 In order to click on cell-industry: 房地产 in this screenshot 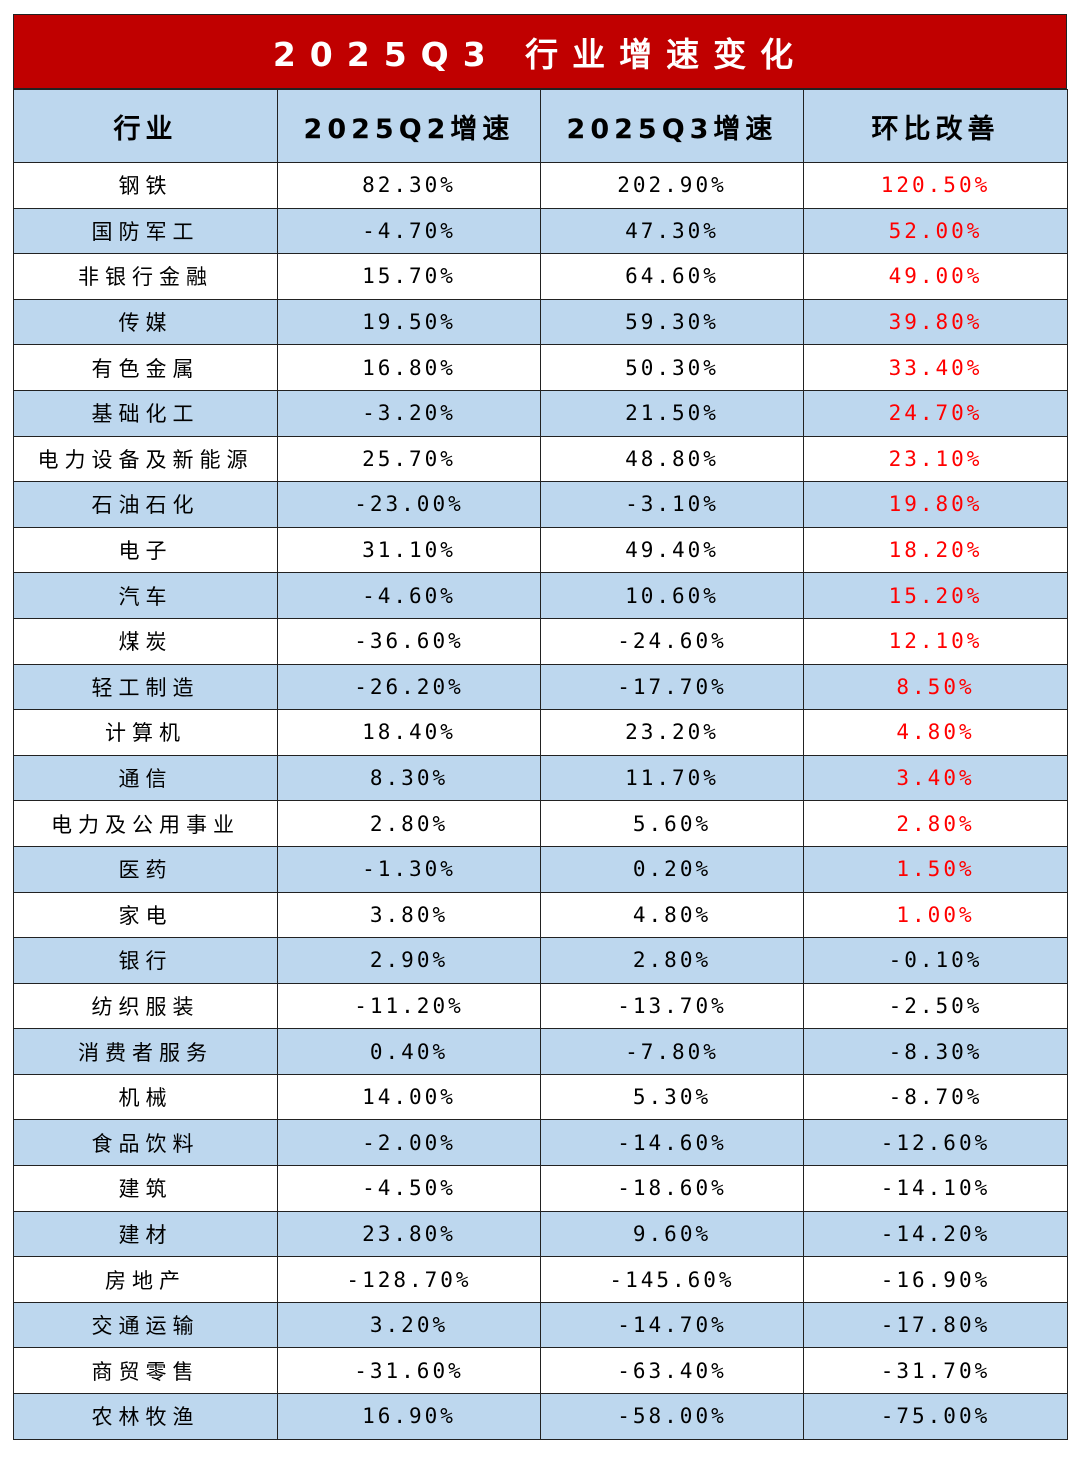, I will do `click(145, 1279)`.